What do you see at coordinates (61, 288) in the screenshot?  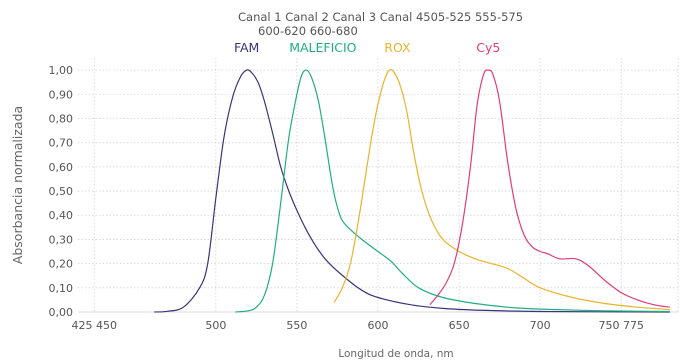 I see `y-tick-label: 0,10` at bounding box center [61, 288].